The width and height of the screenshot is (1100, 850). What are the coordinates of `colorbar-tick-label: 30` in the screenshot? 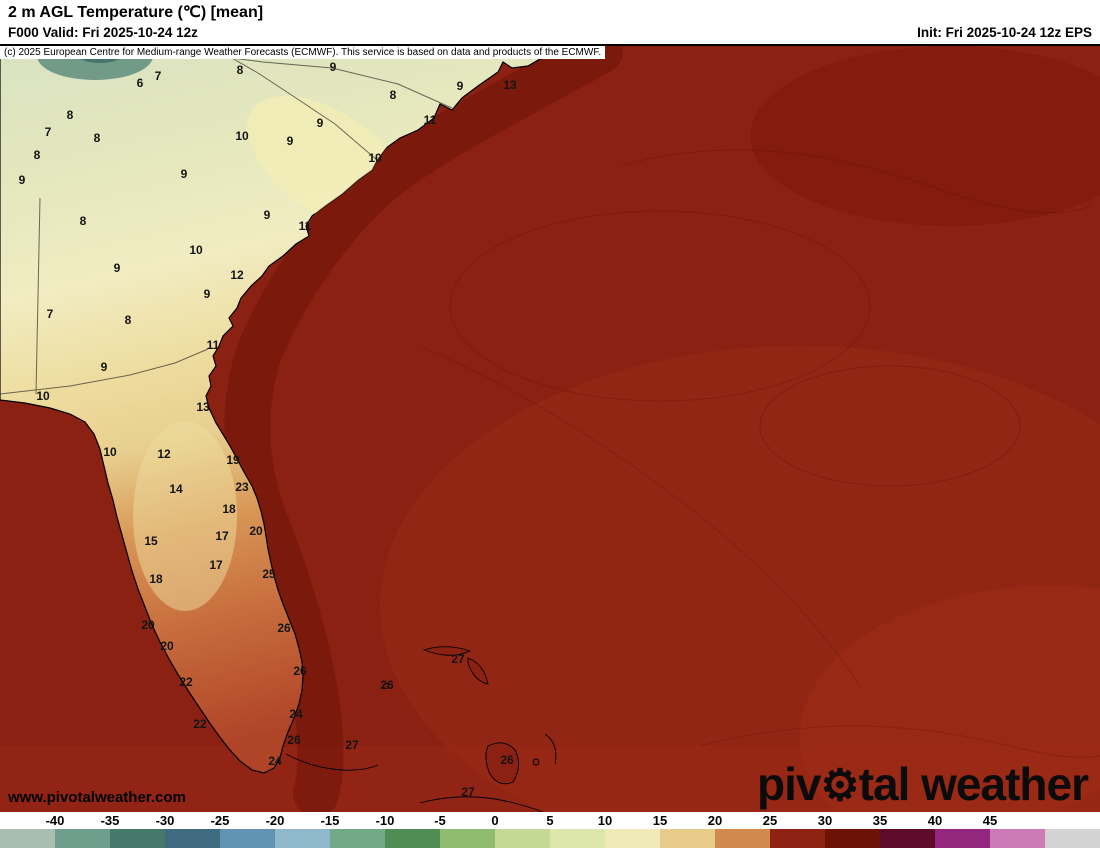 It's located at (825, 820).